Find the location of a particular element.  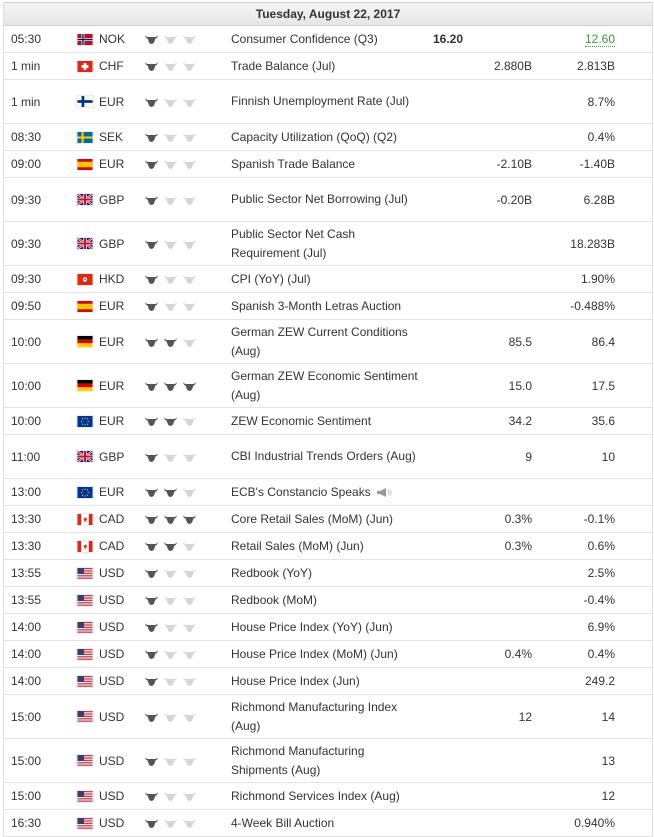

event-name: House Price Index (YoY) (Jun) is located at coordinates (326, 627).